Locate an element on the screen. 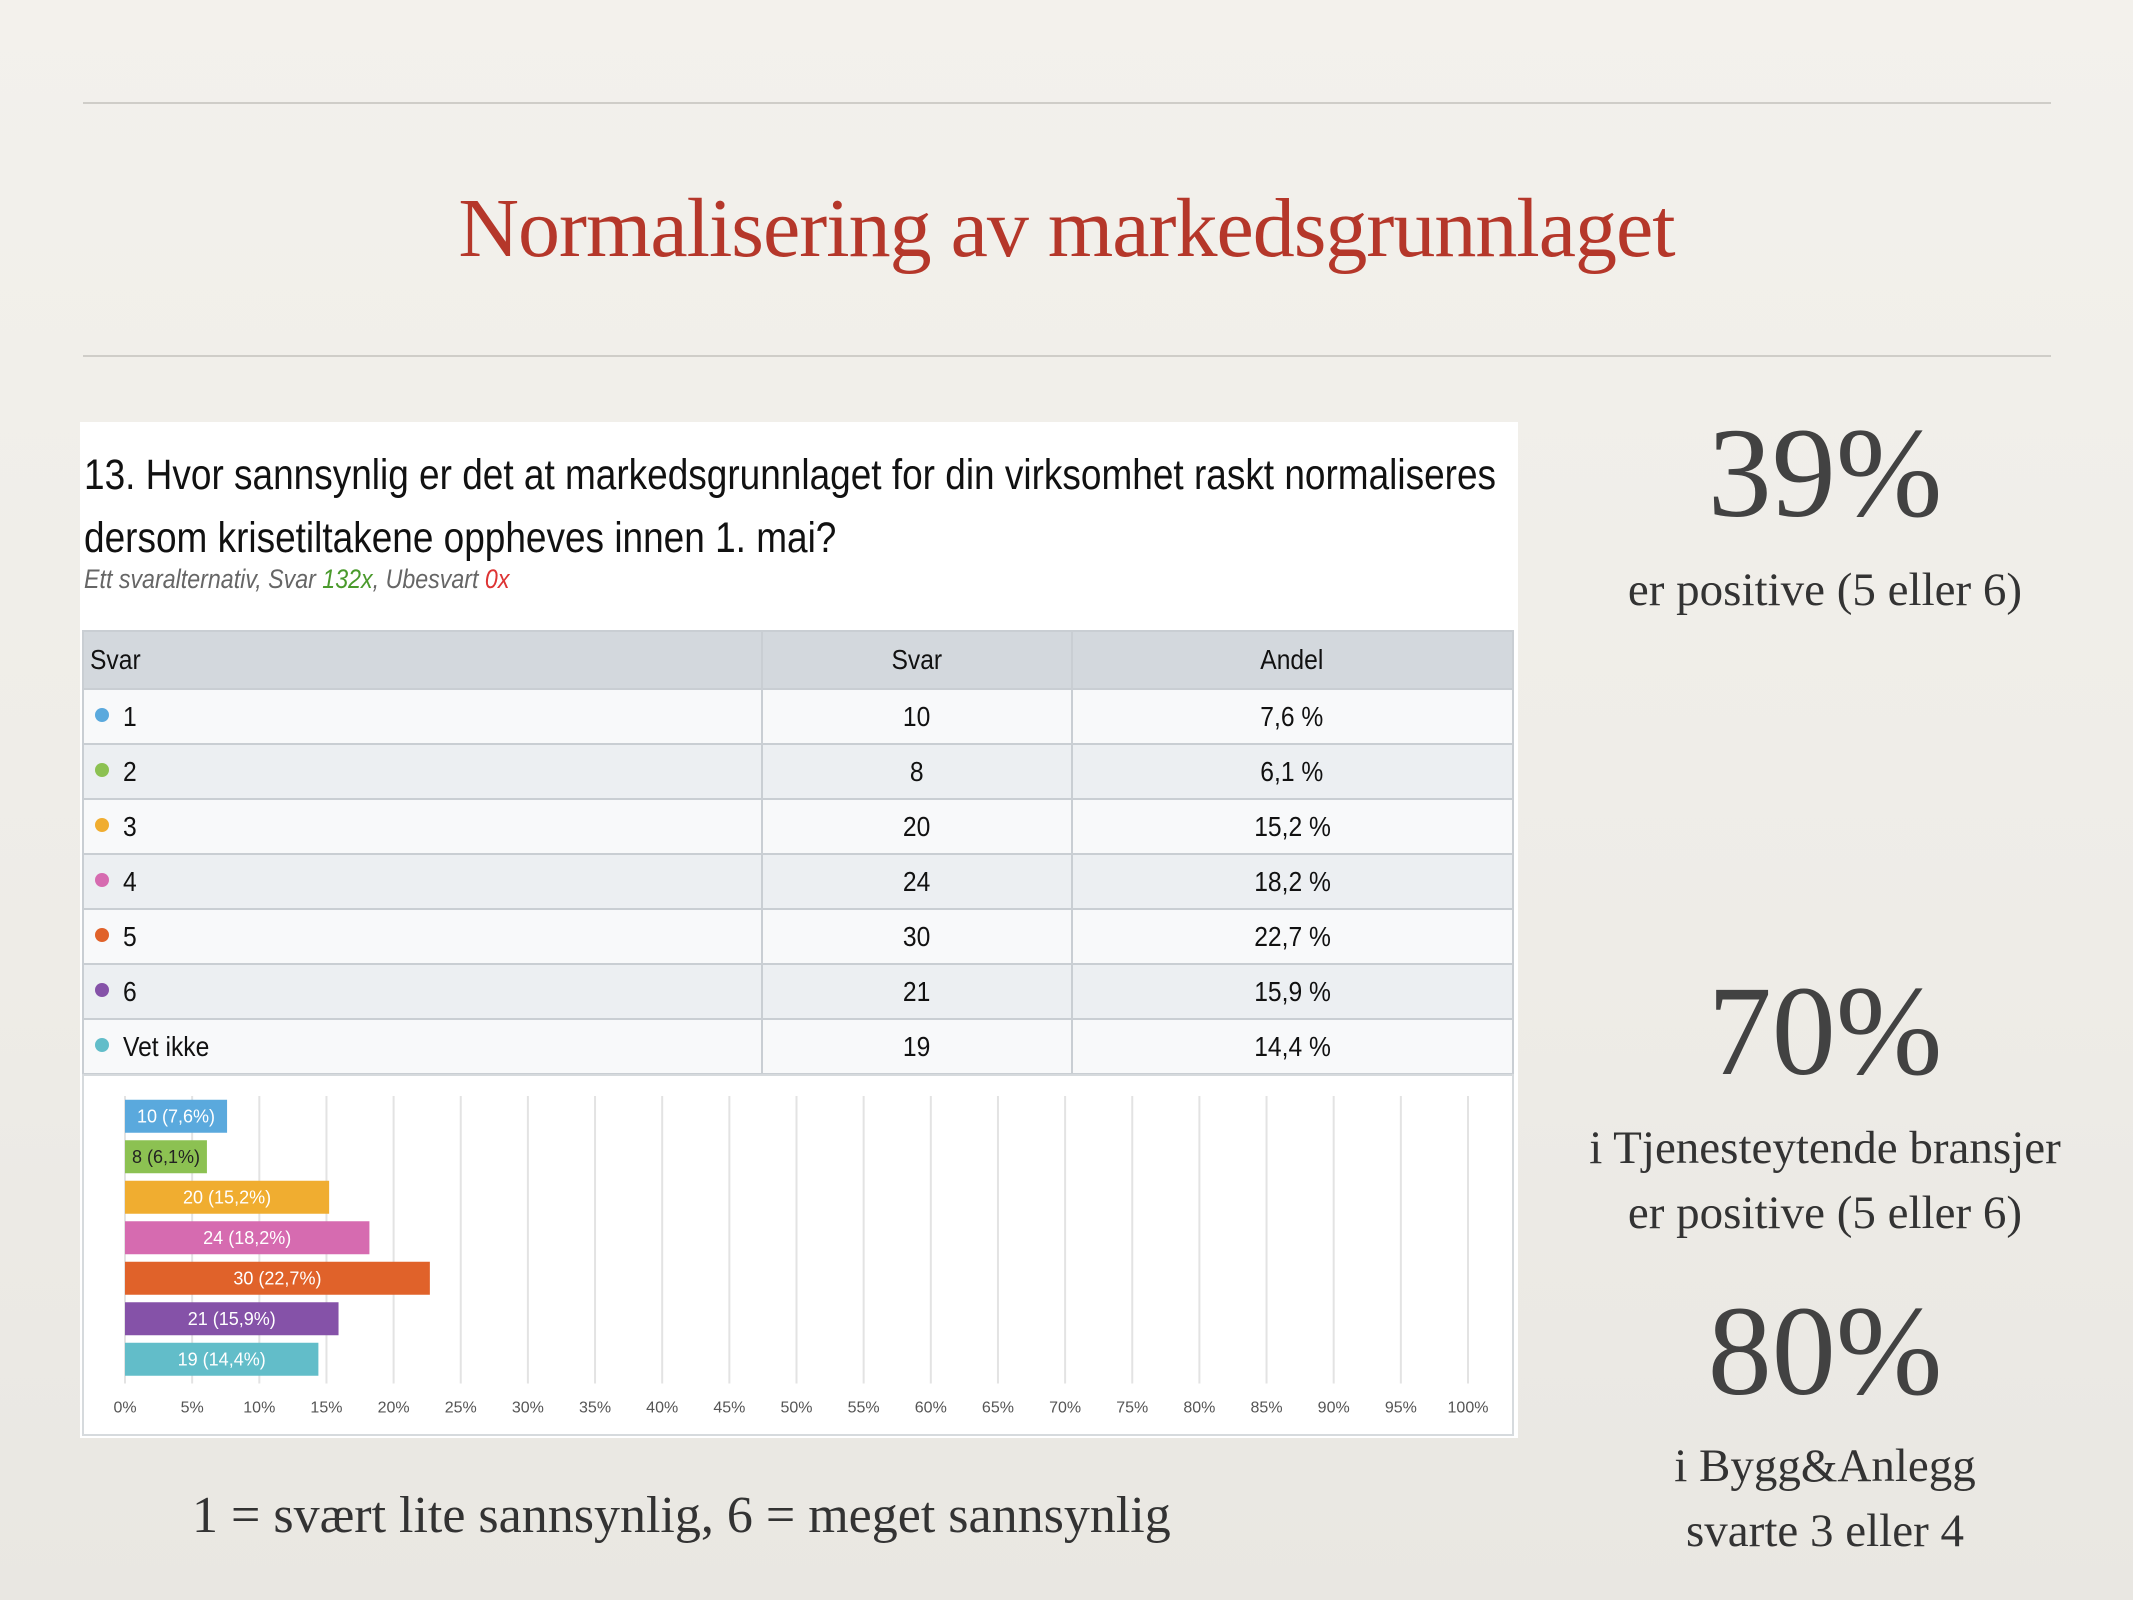 Image resolution: width=2133 pixels, height=1600 pixels. title-divider is located at coordinates (1067, 356).